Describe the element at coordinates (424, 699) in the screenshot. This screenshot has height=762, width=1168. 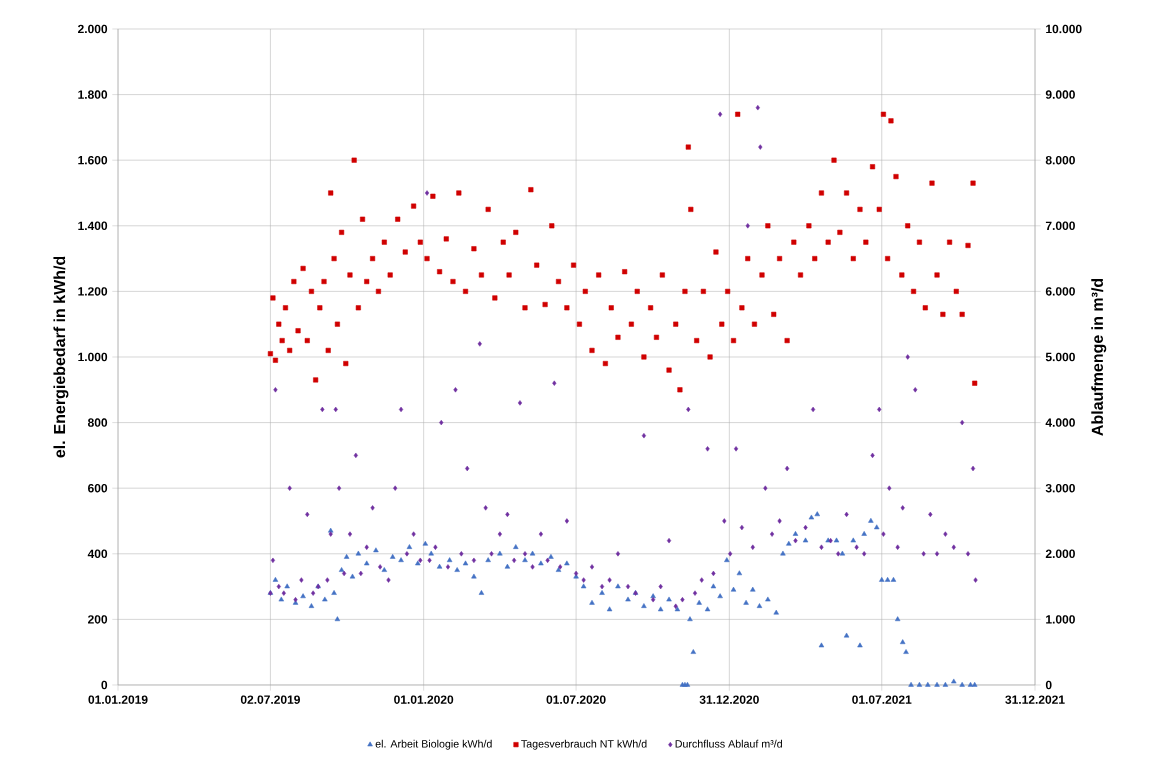
I see `x-tick-label: 01.01.2020` at that location.